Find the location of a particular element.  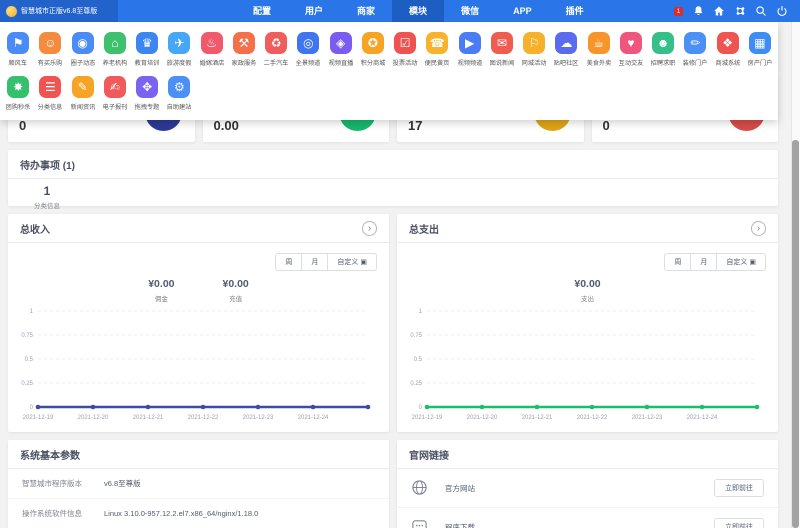

module-item-自助建站: ⚙ 自助建站 is located at coordinates (179, 93).